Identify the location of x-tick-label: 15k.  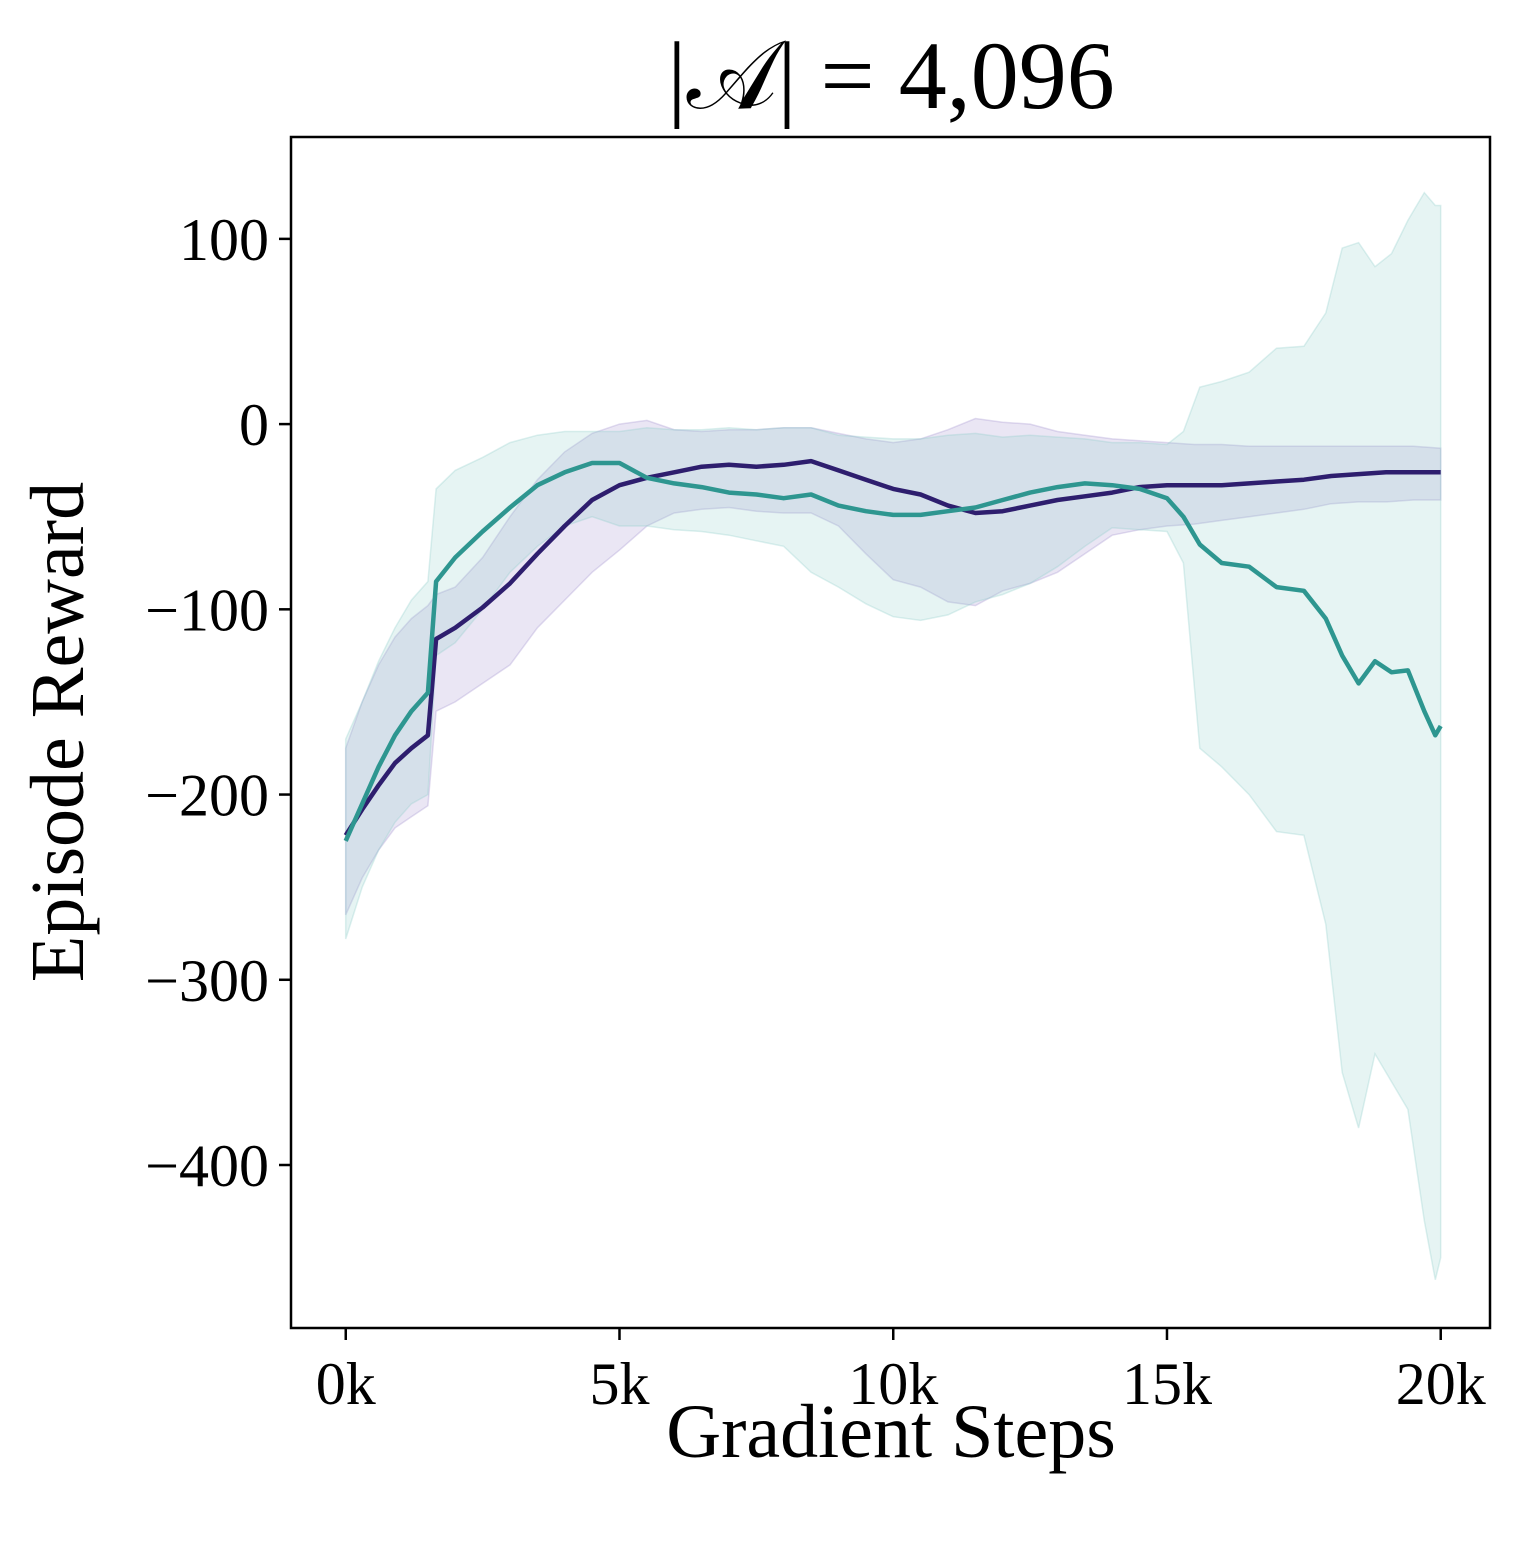
(1167, 1384).